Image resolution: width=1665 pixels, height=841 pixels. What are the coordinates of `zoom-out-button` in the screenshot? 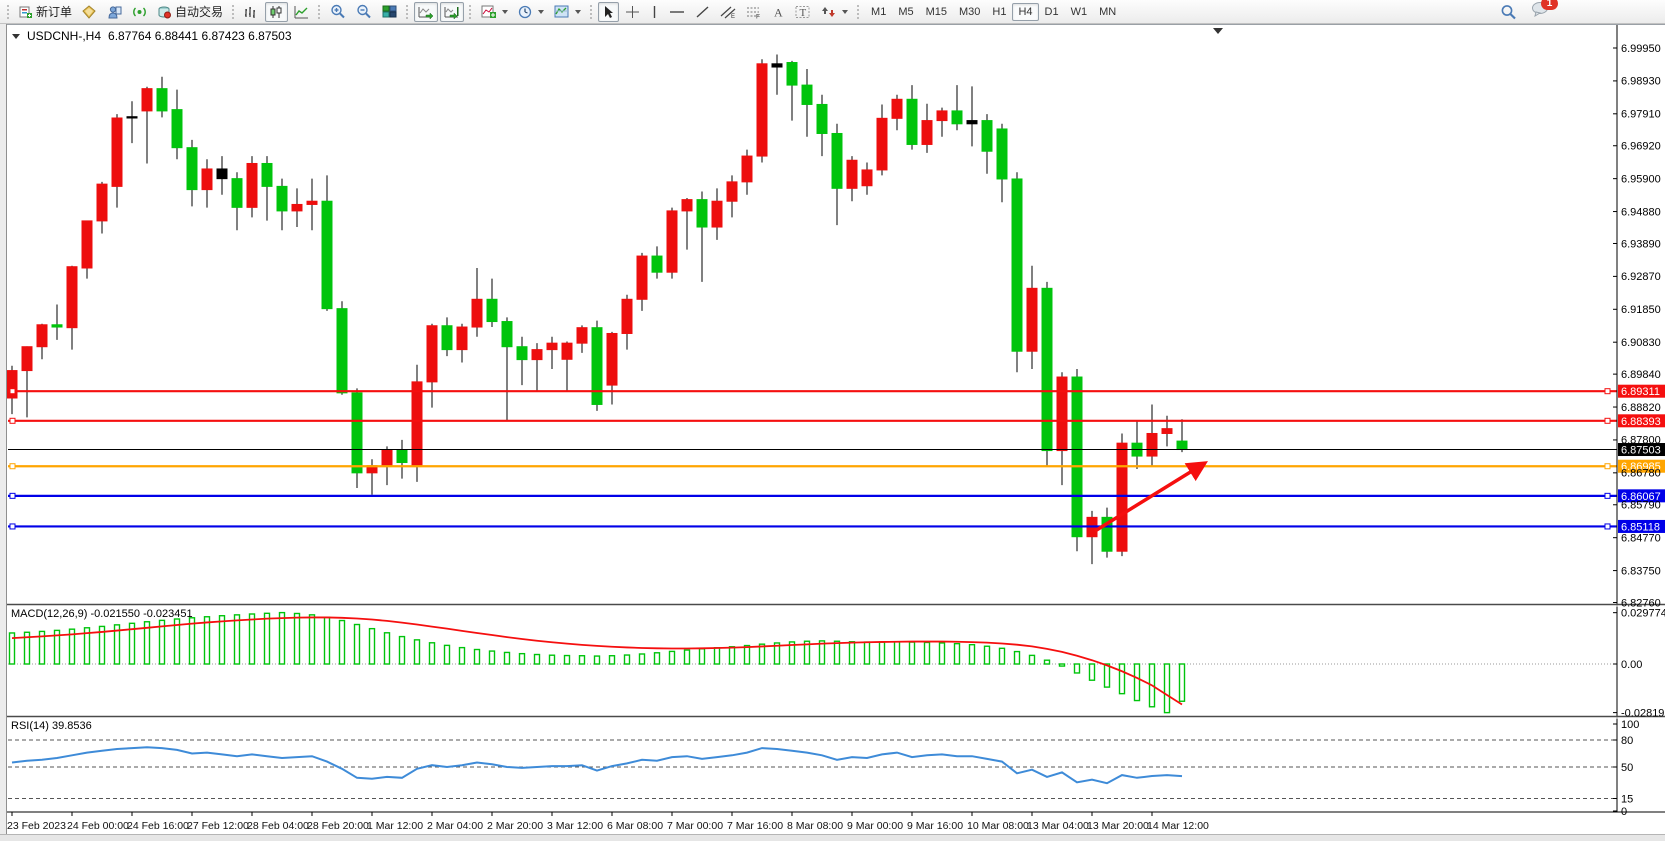 It's located at (364, 12).